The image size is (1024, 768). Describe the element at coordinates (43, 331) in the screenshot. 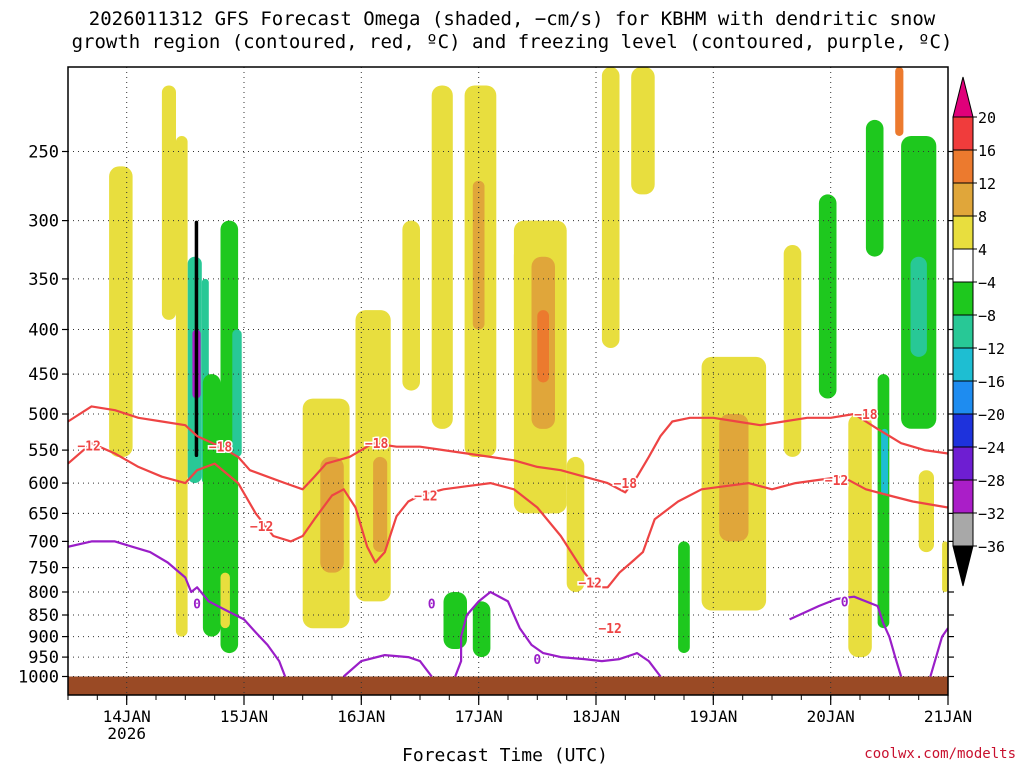

I see `y-tick-label: 400` at that location.